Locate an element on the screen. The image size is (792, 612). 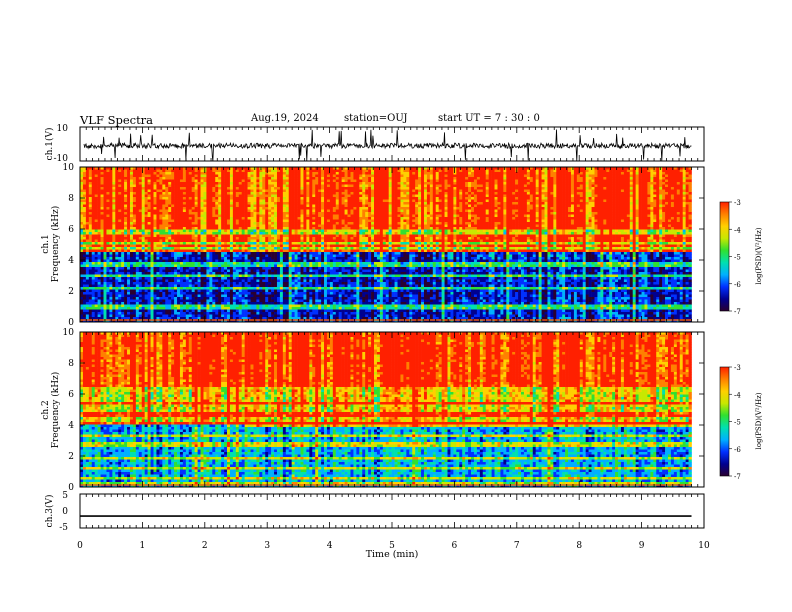
ch3-waveform-panel: 5 0 -5 ch.3(V) is located at coordinates (374, 512).